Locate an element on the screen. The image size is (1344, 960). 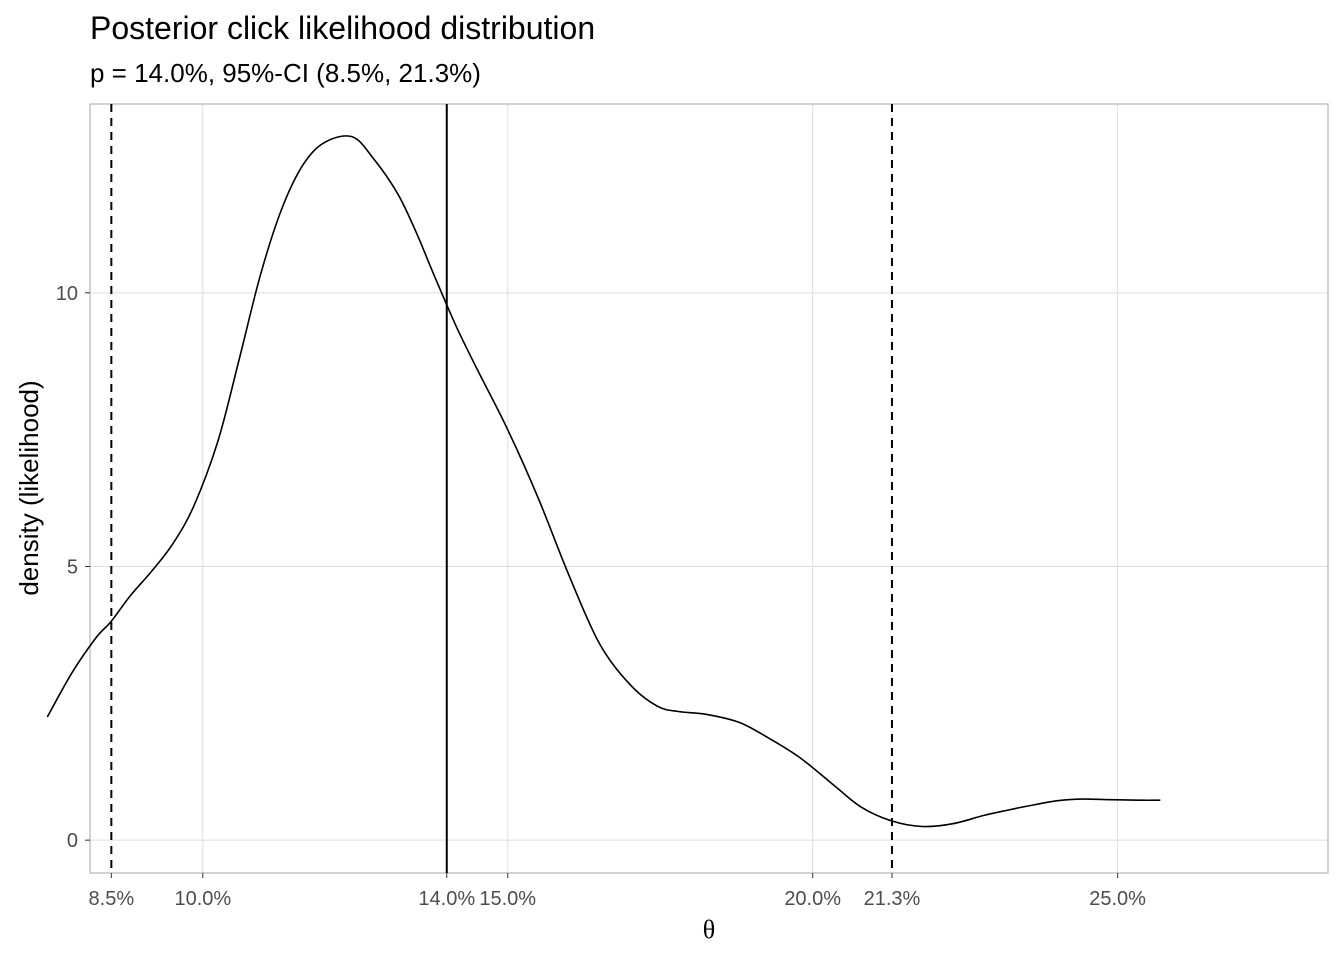
x-tick-label-0: 8.5% is located at coordinates (112, 899).